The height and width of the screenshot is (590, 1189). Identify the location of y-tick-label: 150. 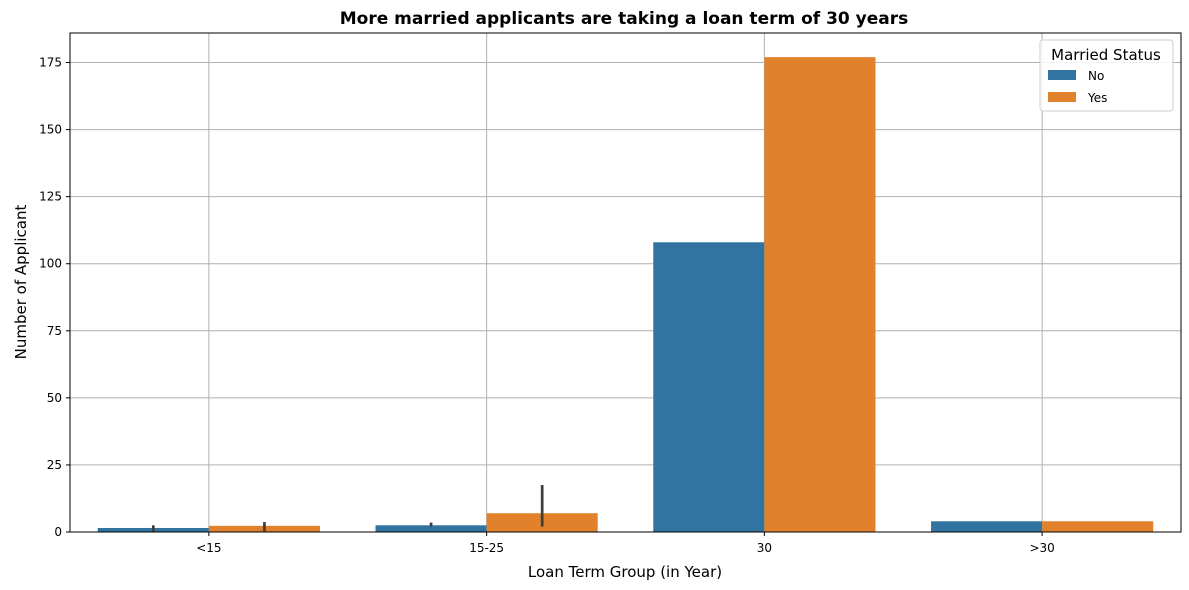
(50, 130).